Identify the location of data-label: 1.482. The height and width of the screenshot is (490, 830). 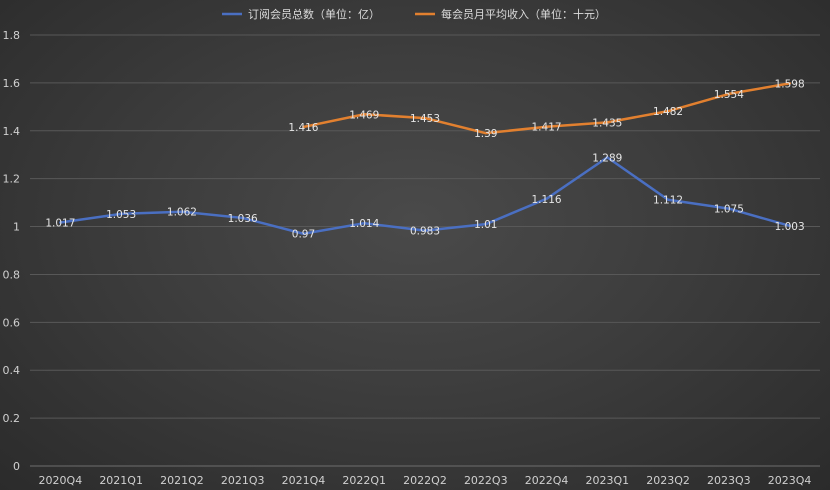
(668, 112).